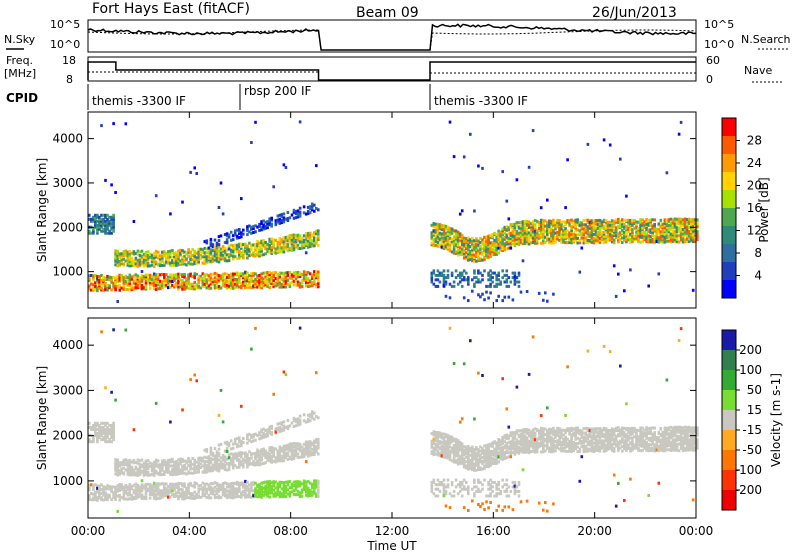 The height and width of the screenshot is (558, 800). Describe the element at coordinates (67, 272) in the screenshot. I see `y-tick-label: 1000` at that location.